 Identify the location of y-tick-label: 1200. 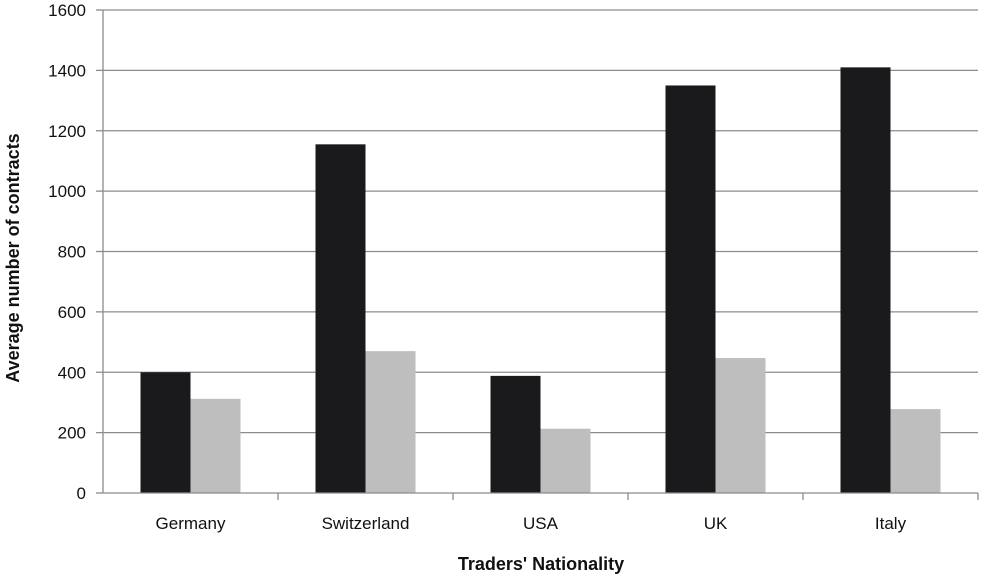
(67, 131).